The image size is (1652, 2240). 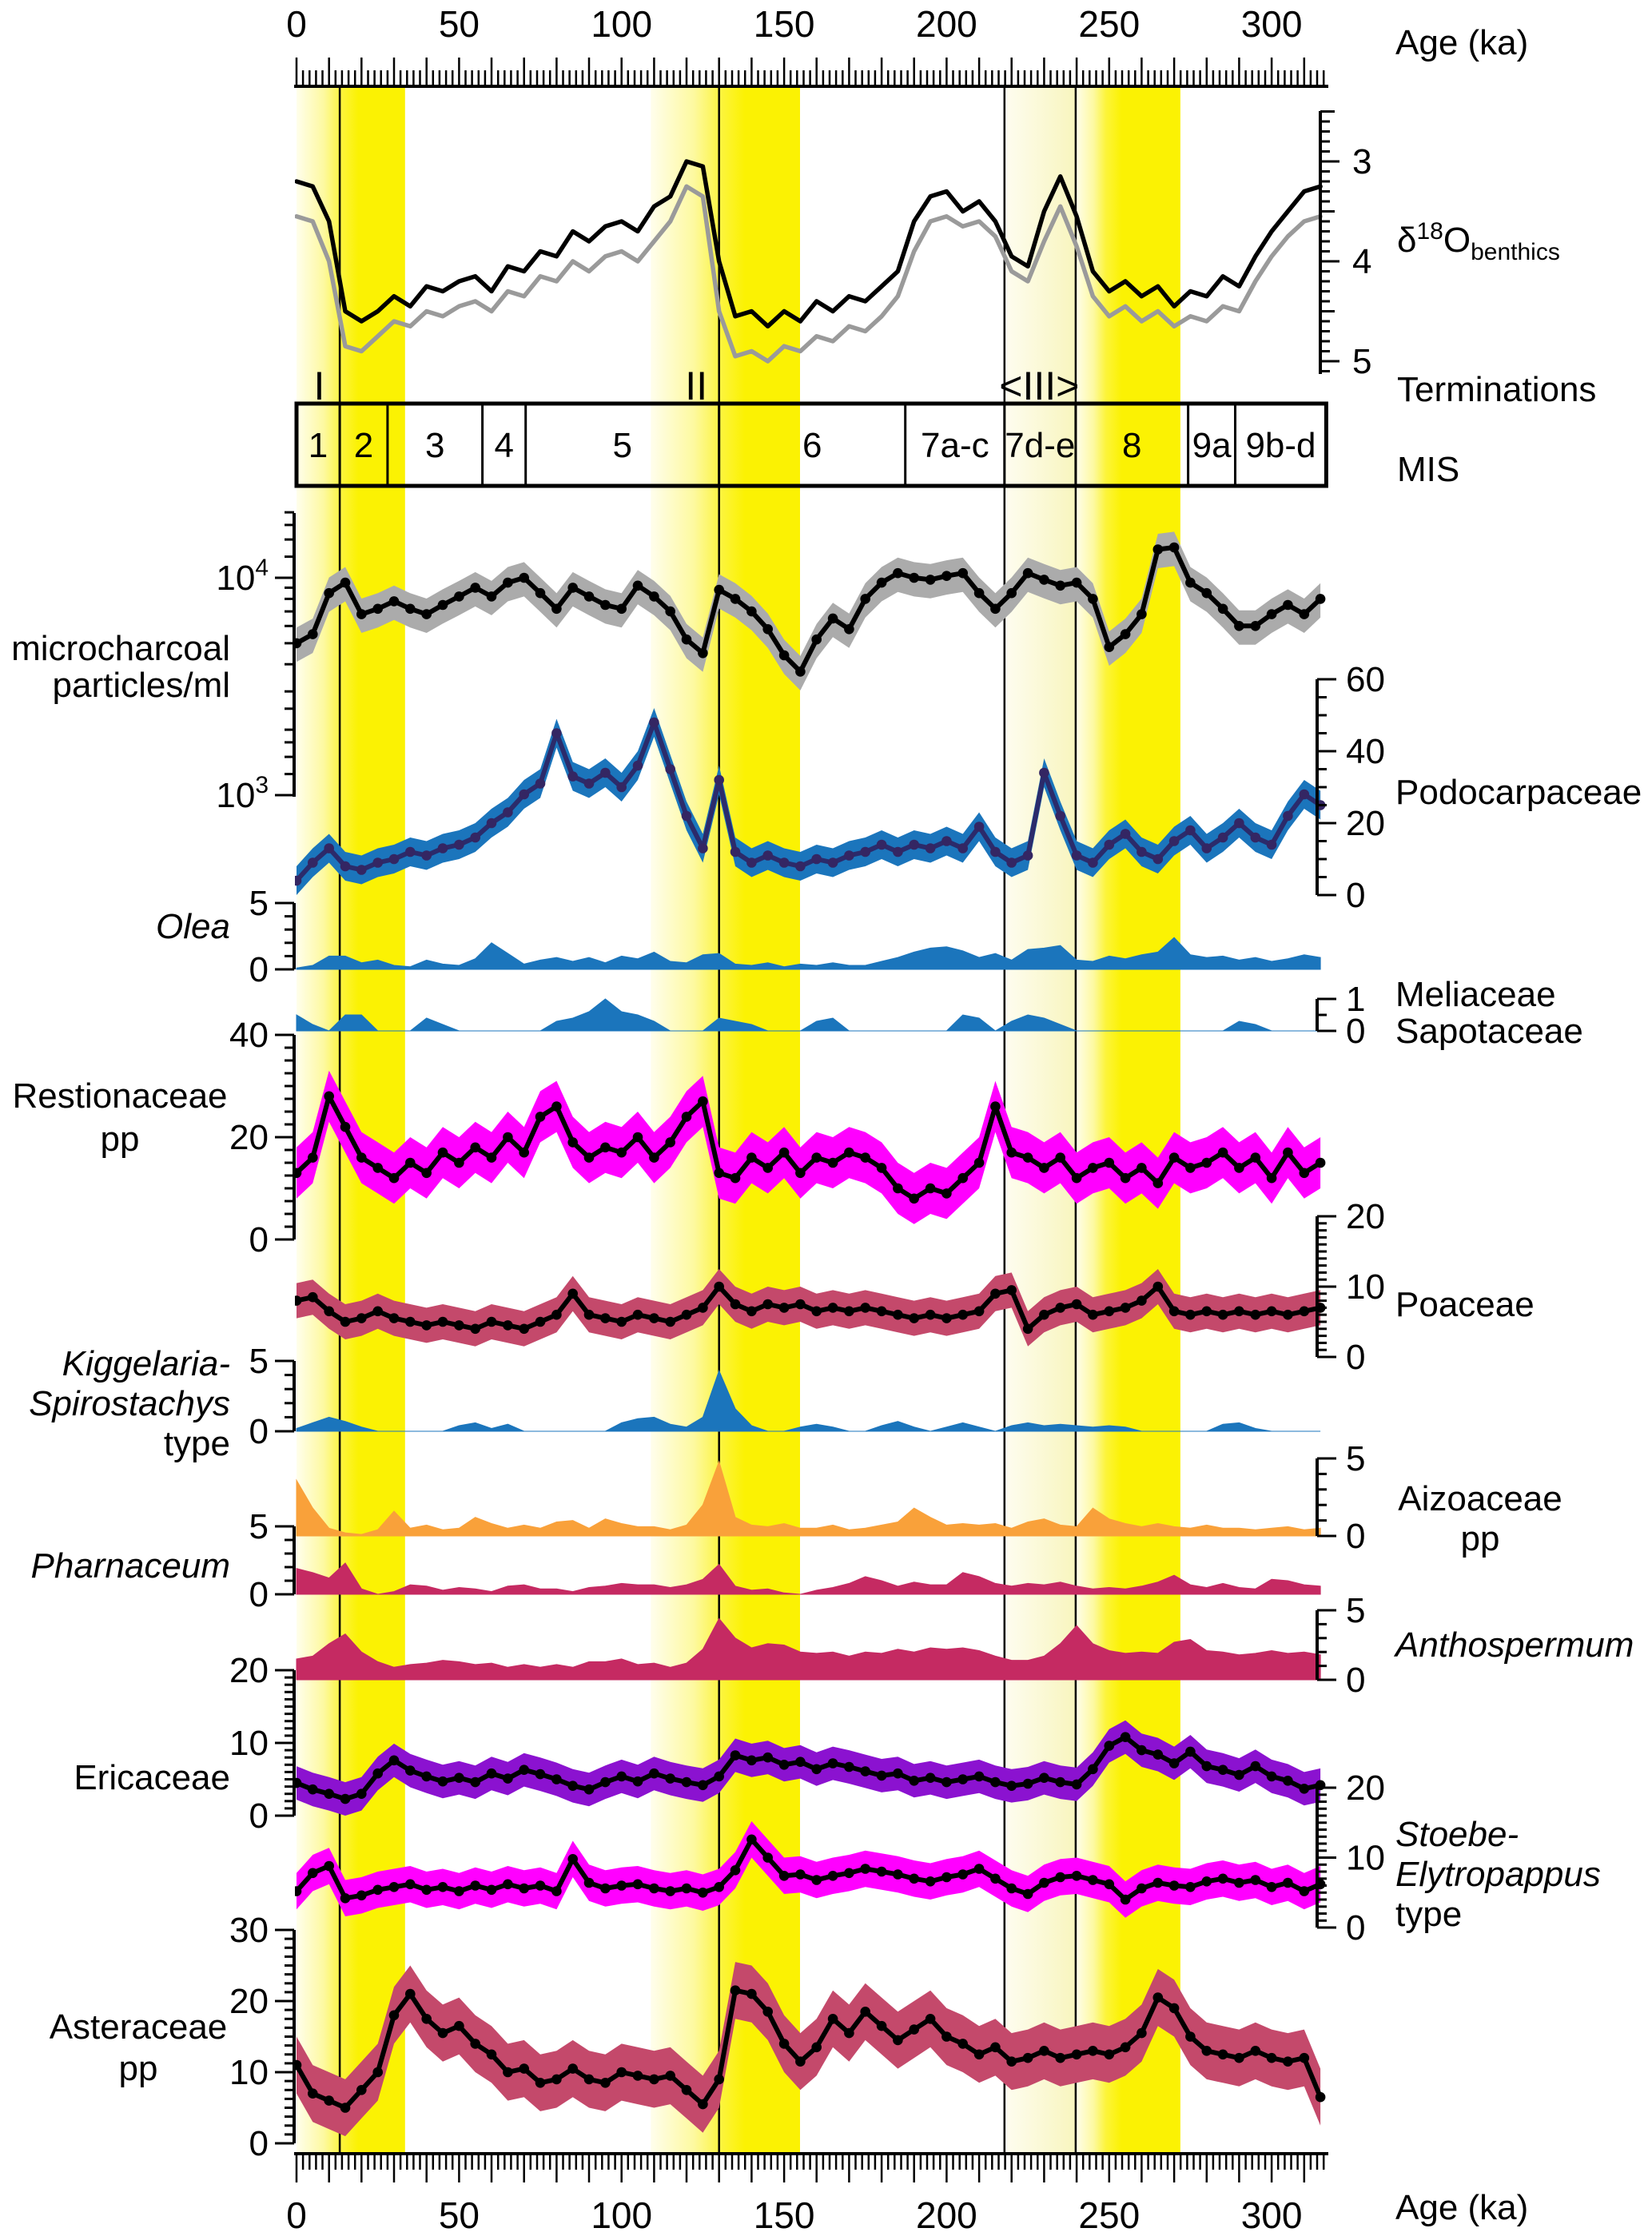 I want to click on microcharcoal-tick-label: 10³, so click(x=242, y=793).